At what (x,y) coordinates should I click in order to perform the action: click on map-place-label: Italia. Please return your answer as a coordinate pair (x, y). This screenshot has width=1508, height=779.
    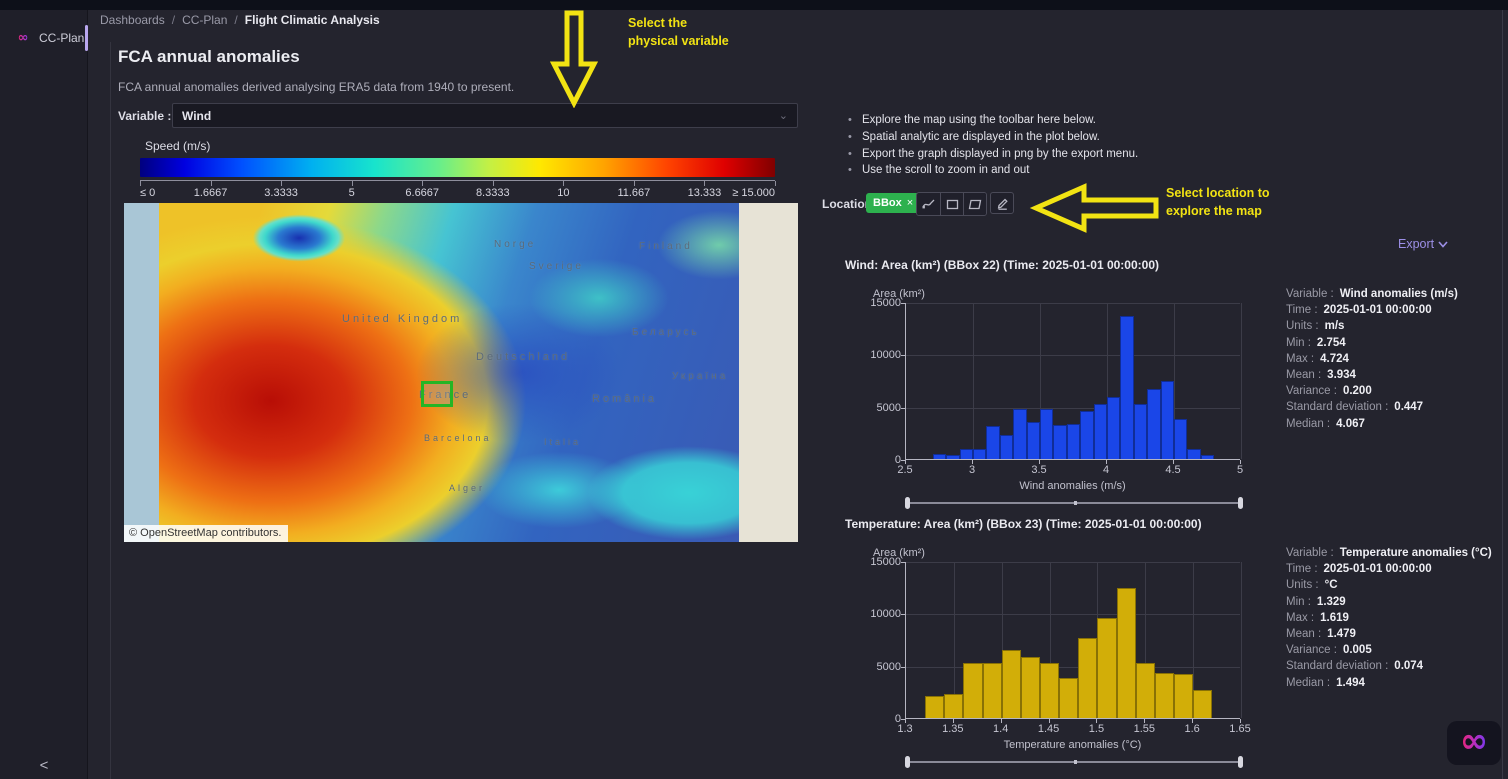
    Looking at the image, I should click on (563, 442).